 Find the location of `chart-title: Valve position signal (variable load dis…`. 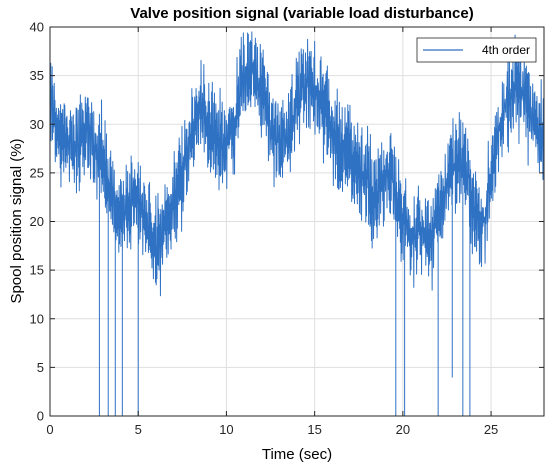

chart-title: Valve position signal (variable load dis… is located at coordinates (301, 13).